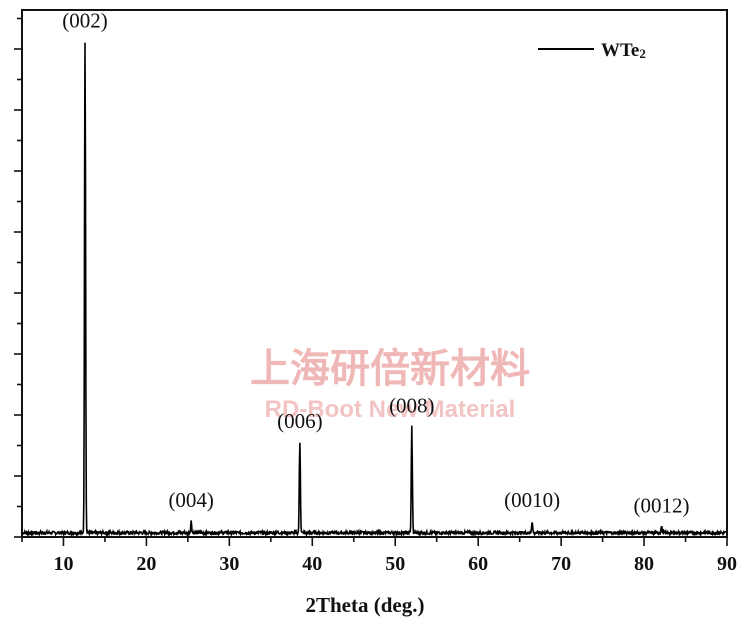 This screenshot has width=750, height=631. Describe the element at coordinates (374, 541) in the screenshot. I see `x-axis-ticks` at that location.